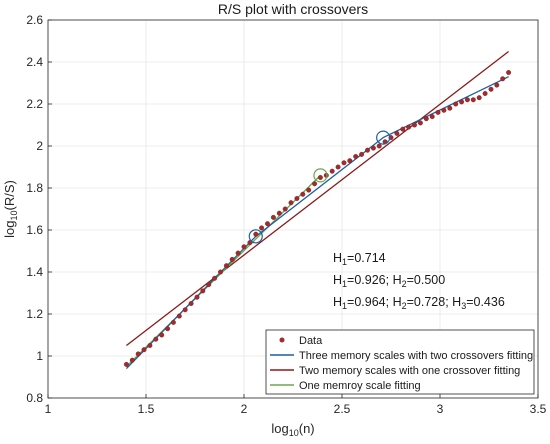  What do you see at coordinates (34, 398) in the screenshot?
I see `y-tick-label: 0.8` at bounding box center [34, 398].